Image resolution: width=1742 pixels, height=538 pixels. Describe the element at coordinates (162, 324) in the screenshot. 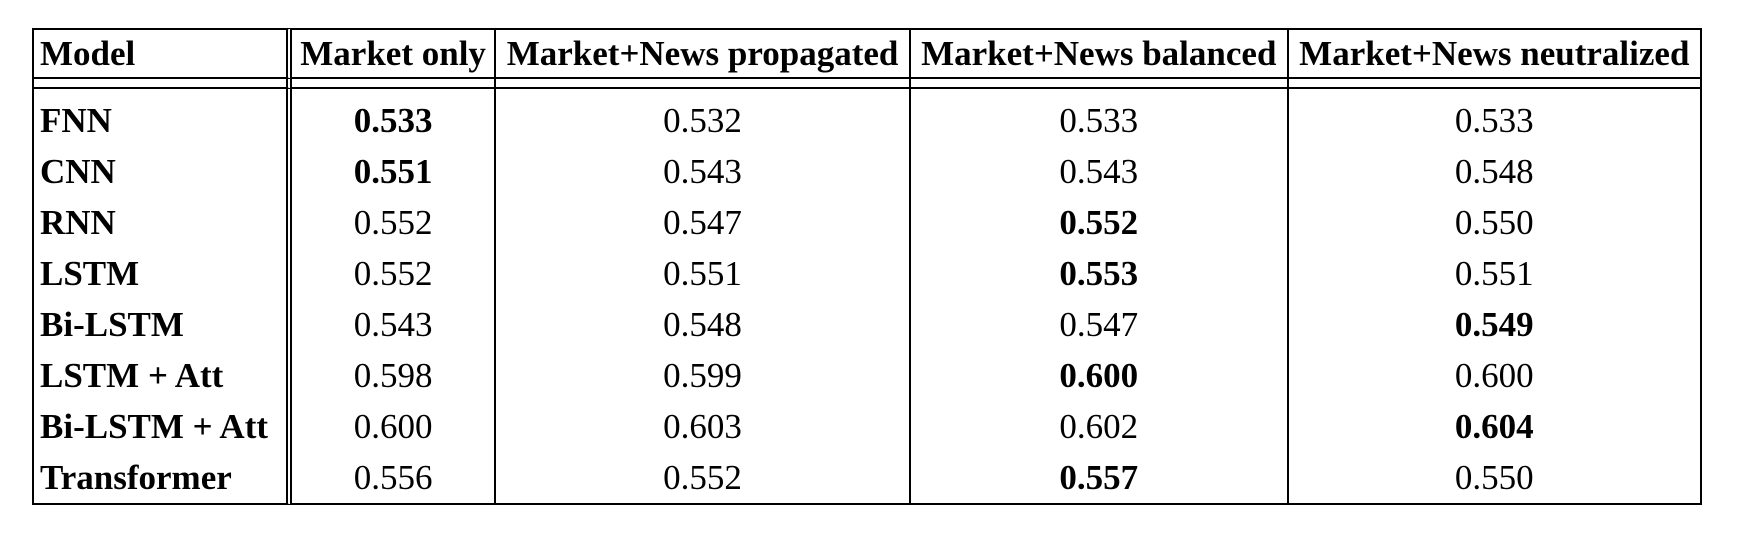

I see `model-name-cell: Bi-LSTM` at that location.